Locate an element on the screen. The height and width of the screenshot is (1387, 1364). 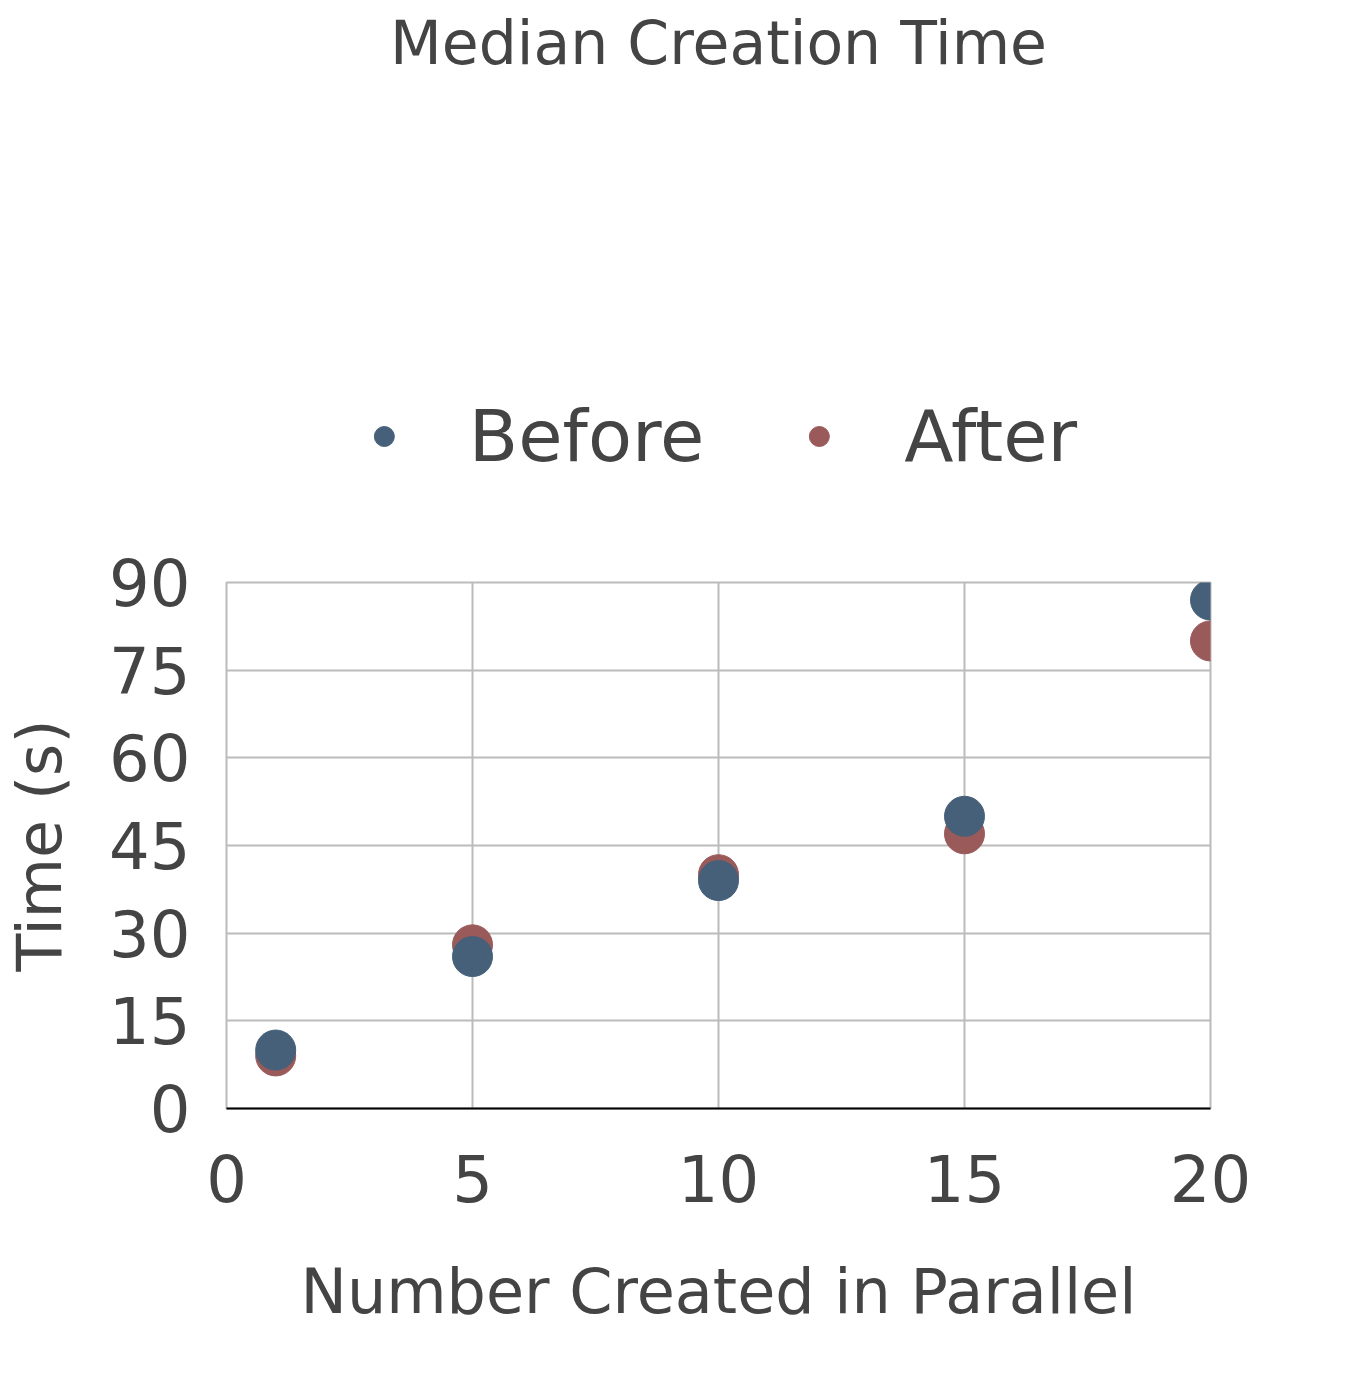
x-axis-title: Number Created in Parallel is located at coordinates (718, 1291).